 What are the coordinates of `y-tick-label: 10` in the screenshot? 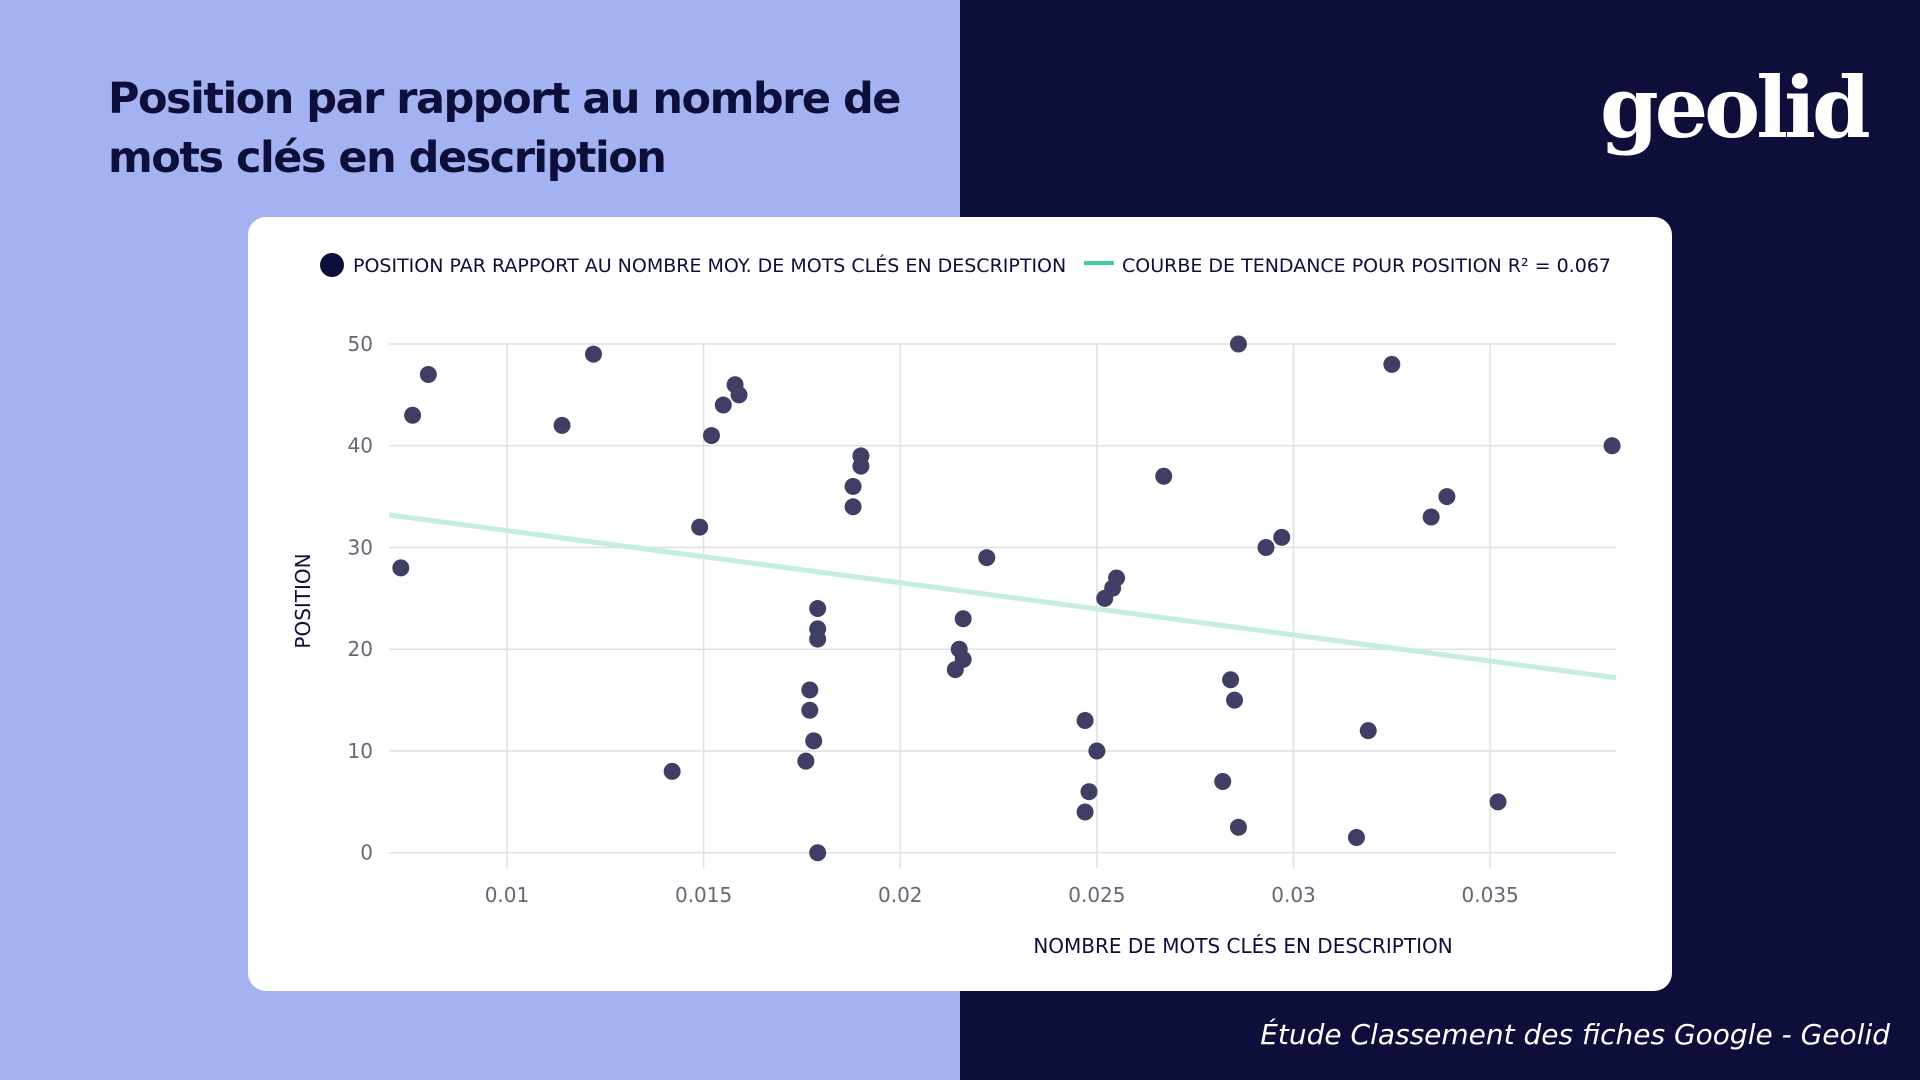 It's located at (360, 751).